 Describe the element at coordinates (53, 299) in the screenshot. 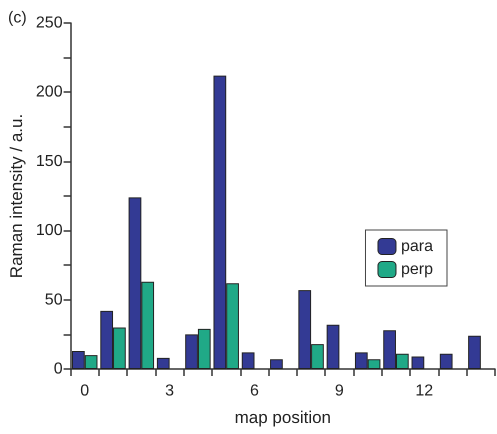

I see `y-tick-label: 50` at that location.